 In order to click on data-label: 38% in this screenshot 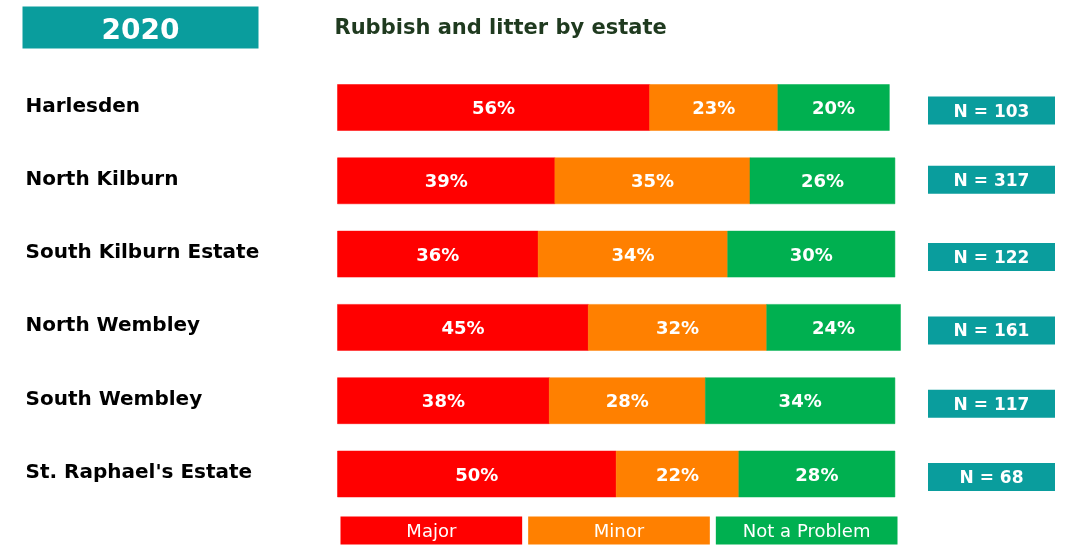, I will do `click(443, 401)`.